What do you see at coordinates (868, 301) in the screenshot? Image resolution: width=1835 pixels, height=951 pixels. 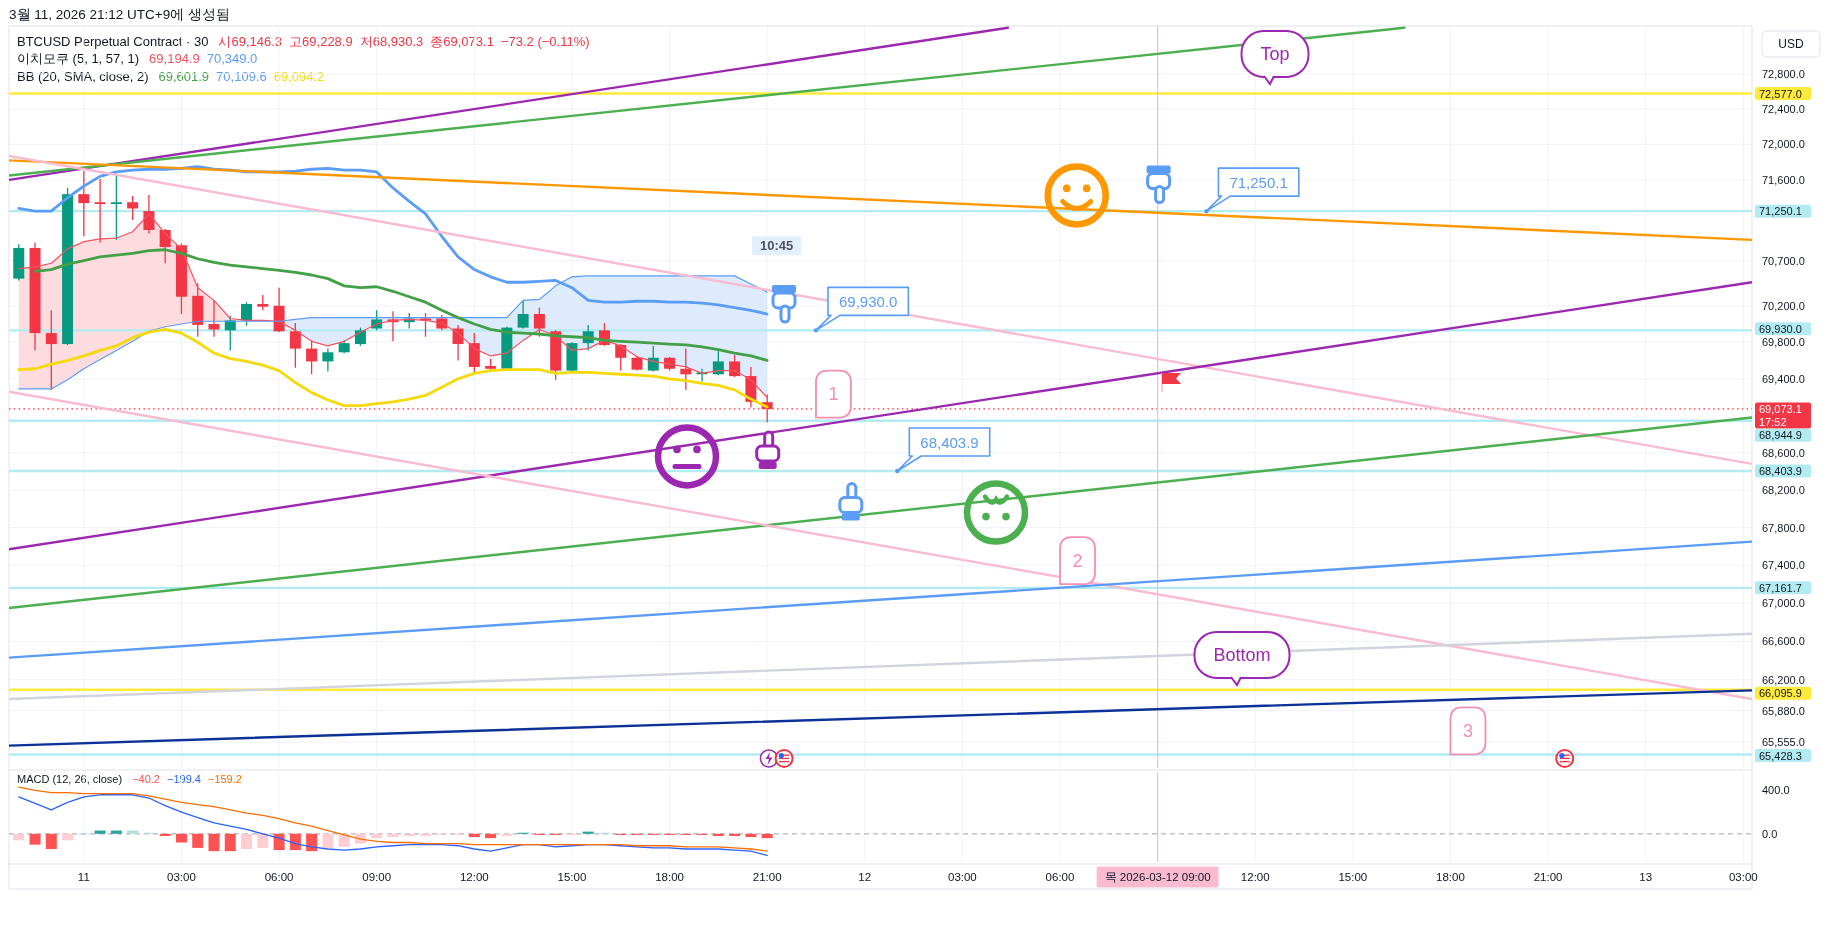 I see `annotation: 69,930.0` at bounding box center [868, 301].